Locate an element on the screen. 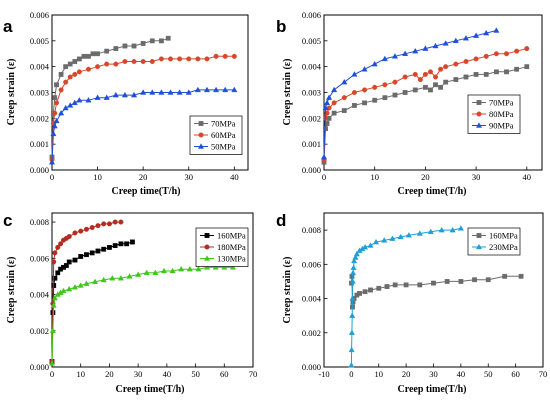 The height and width of the screenshot is (403, 550). x-tick-label: 70 is located at coordinates (253, 374).